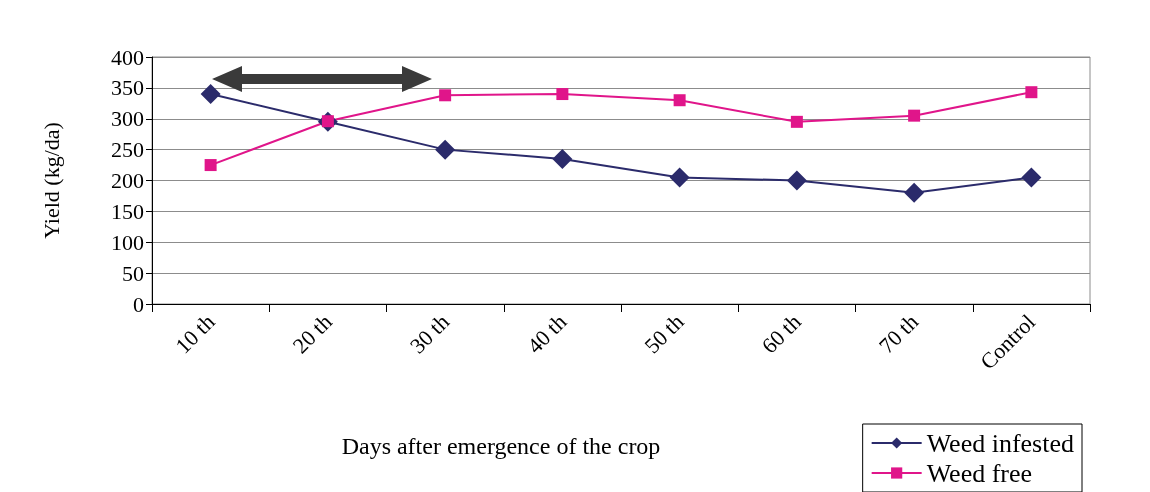 The height and width of the screenshot is (492, 1150). I want to click on x-tick-label: 10 th, so click(195, 334).